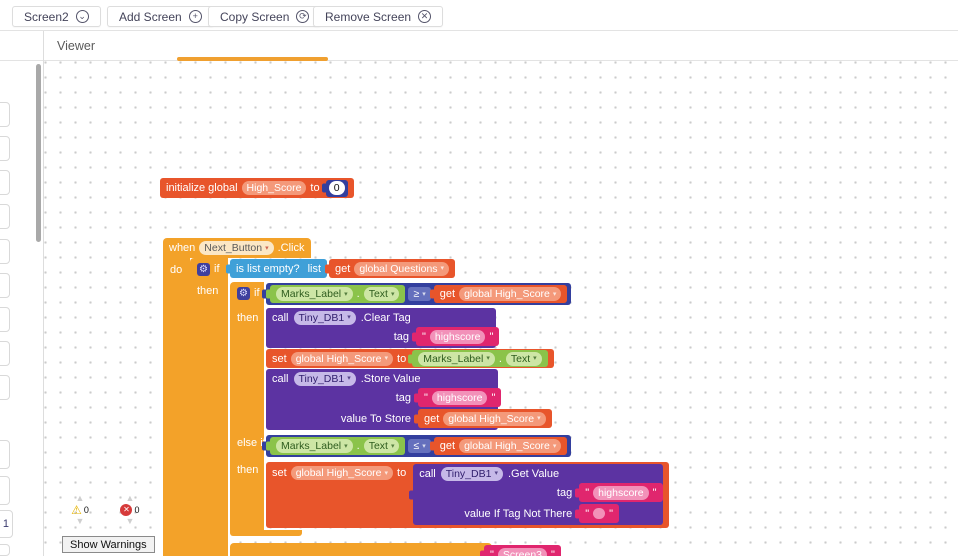 This screenshot has height=556, width=958. Describe the element at coordinates (402, 268) in the screenshot. I see `variable-dropdown: global Questions ▾` at that location.